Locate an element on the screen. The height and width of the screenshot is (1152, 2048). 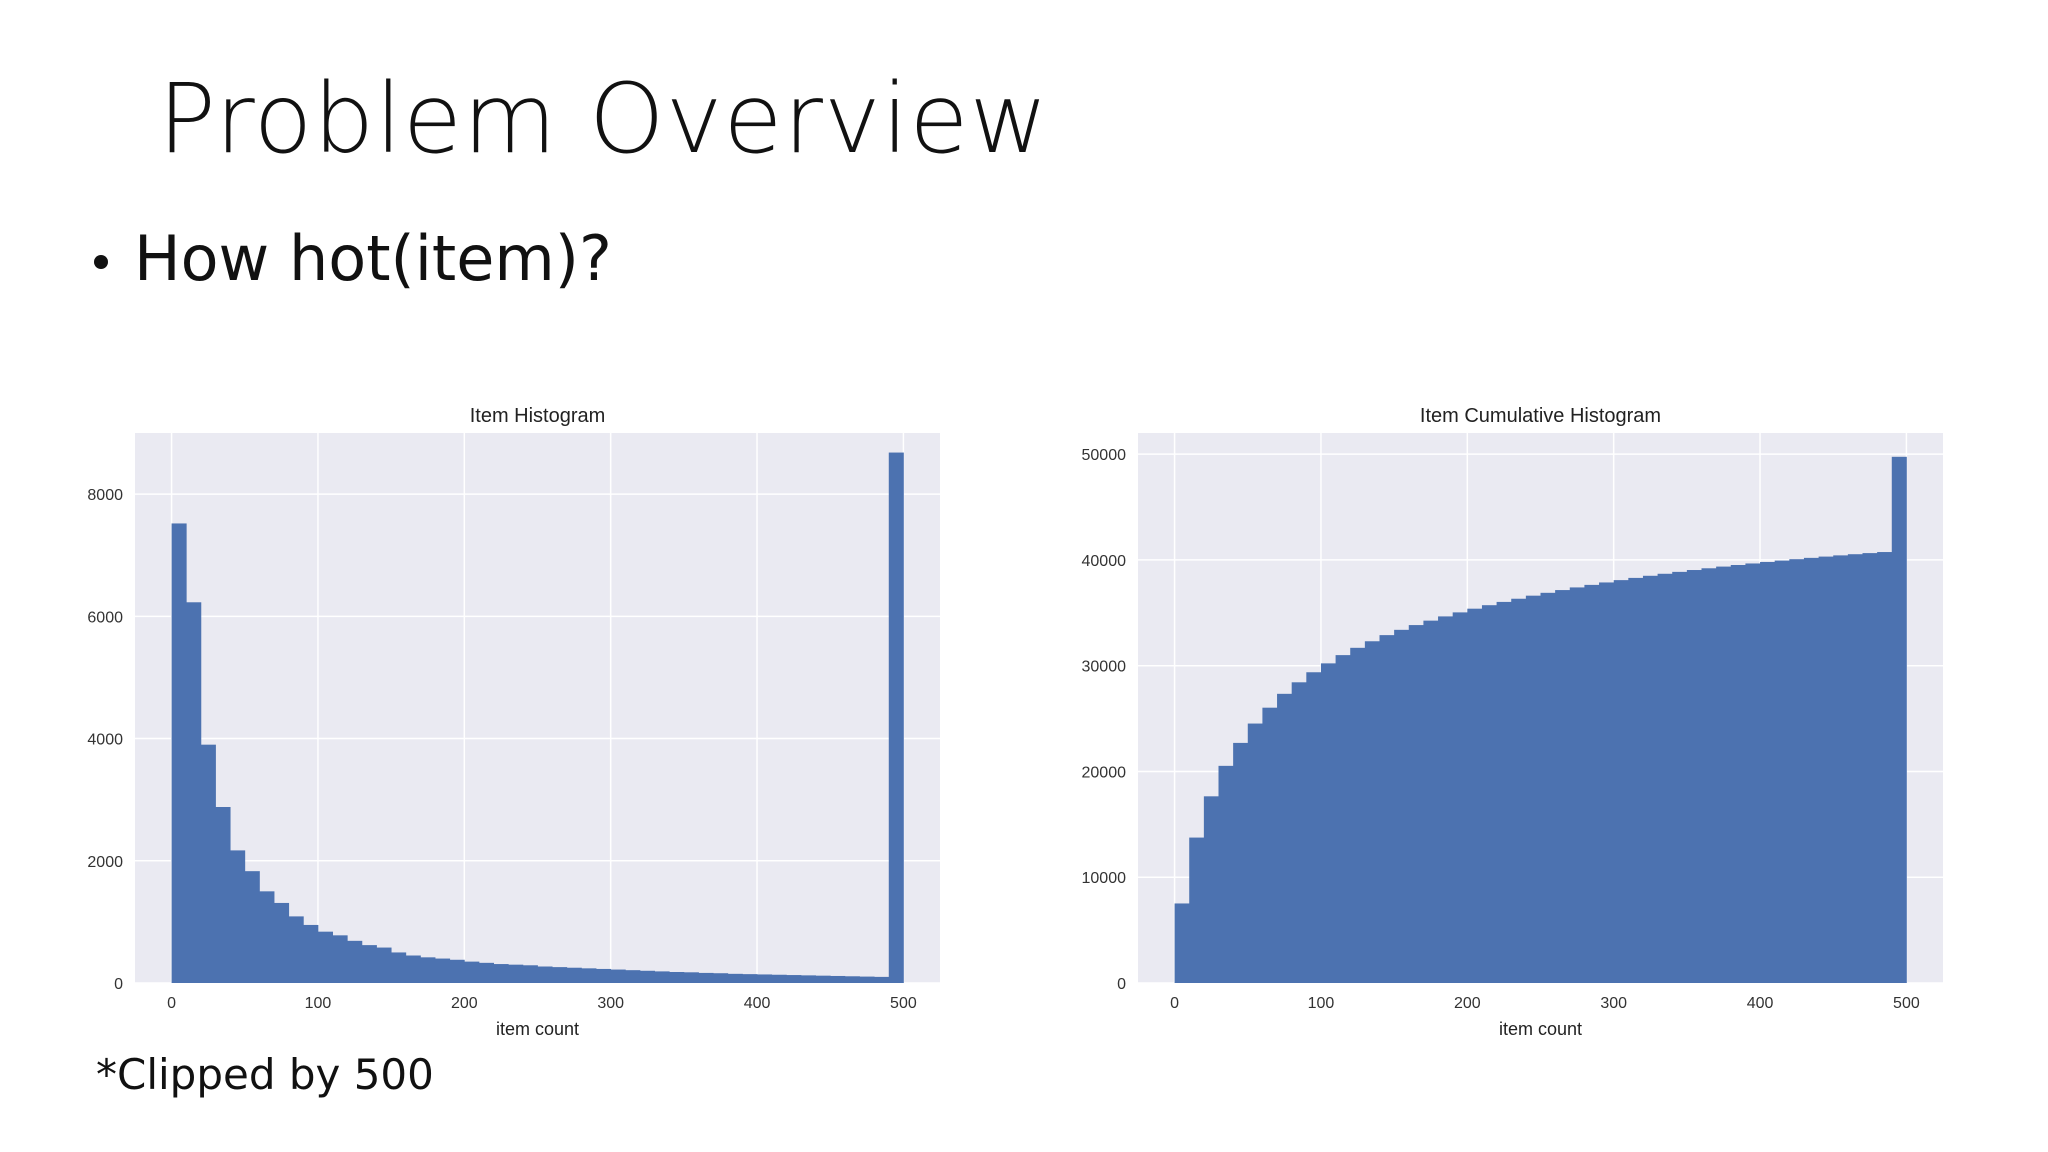
y-tick-label: 6000 is located at coordinates (105, 617).